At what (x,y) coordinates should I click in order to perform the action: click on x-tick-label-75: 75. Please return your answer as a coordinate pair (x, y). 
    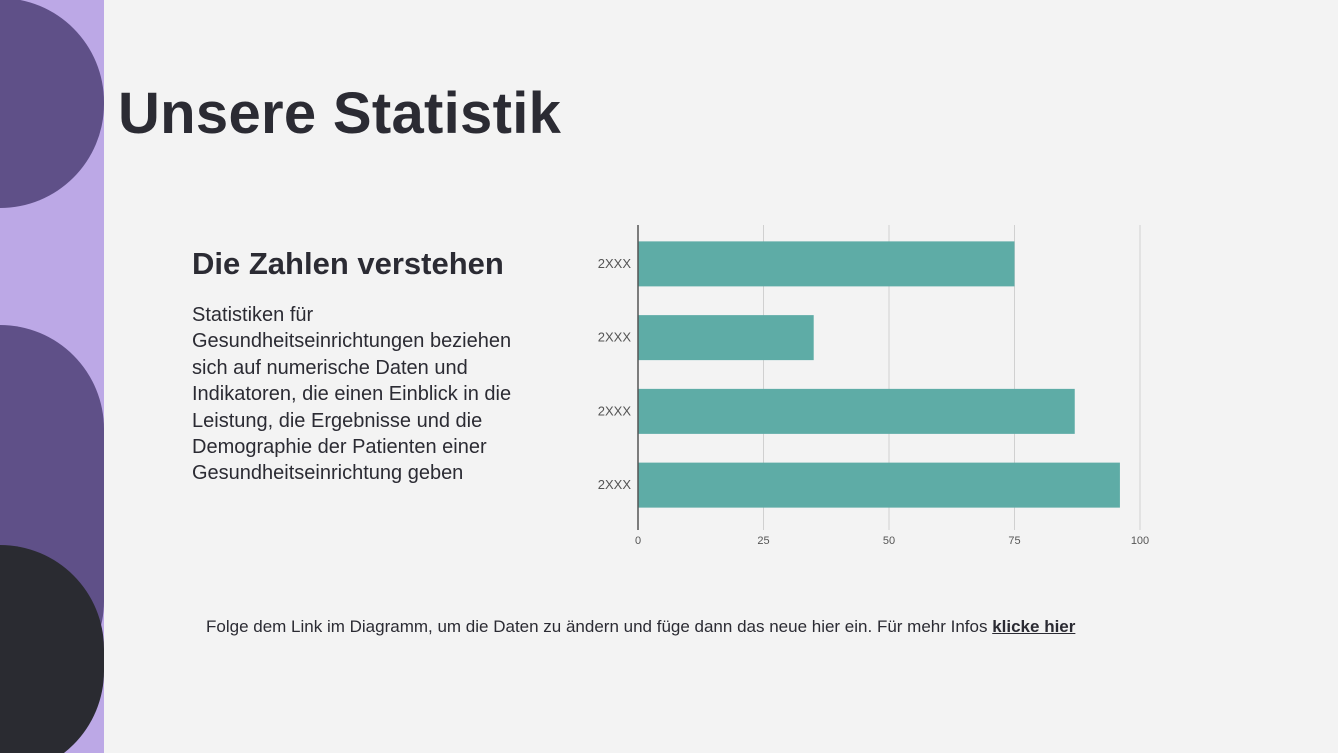
    Looking at the image, I should click on (1014, 541).